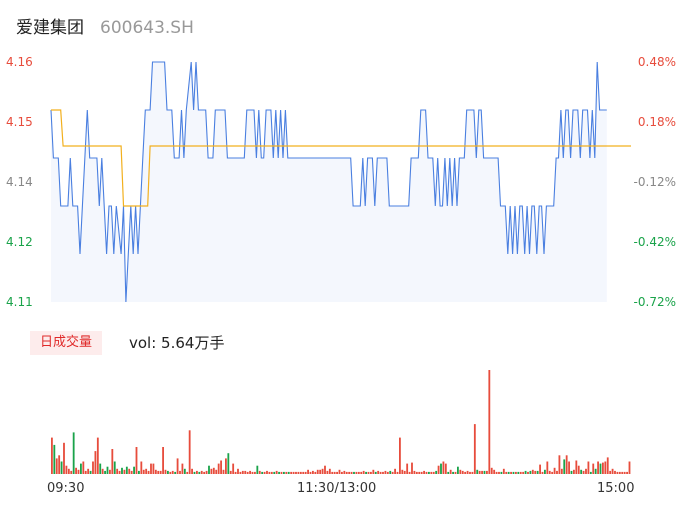 This screenshot has height=524, width=686. Describe the element at coordinates (66, 343) in the screenshot. I see `volume-tag: 日成交量` at that location.